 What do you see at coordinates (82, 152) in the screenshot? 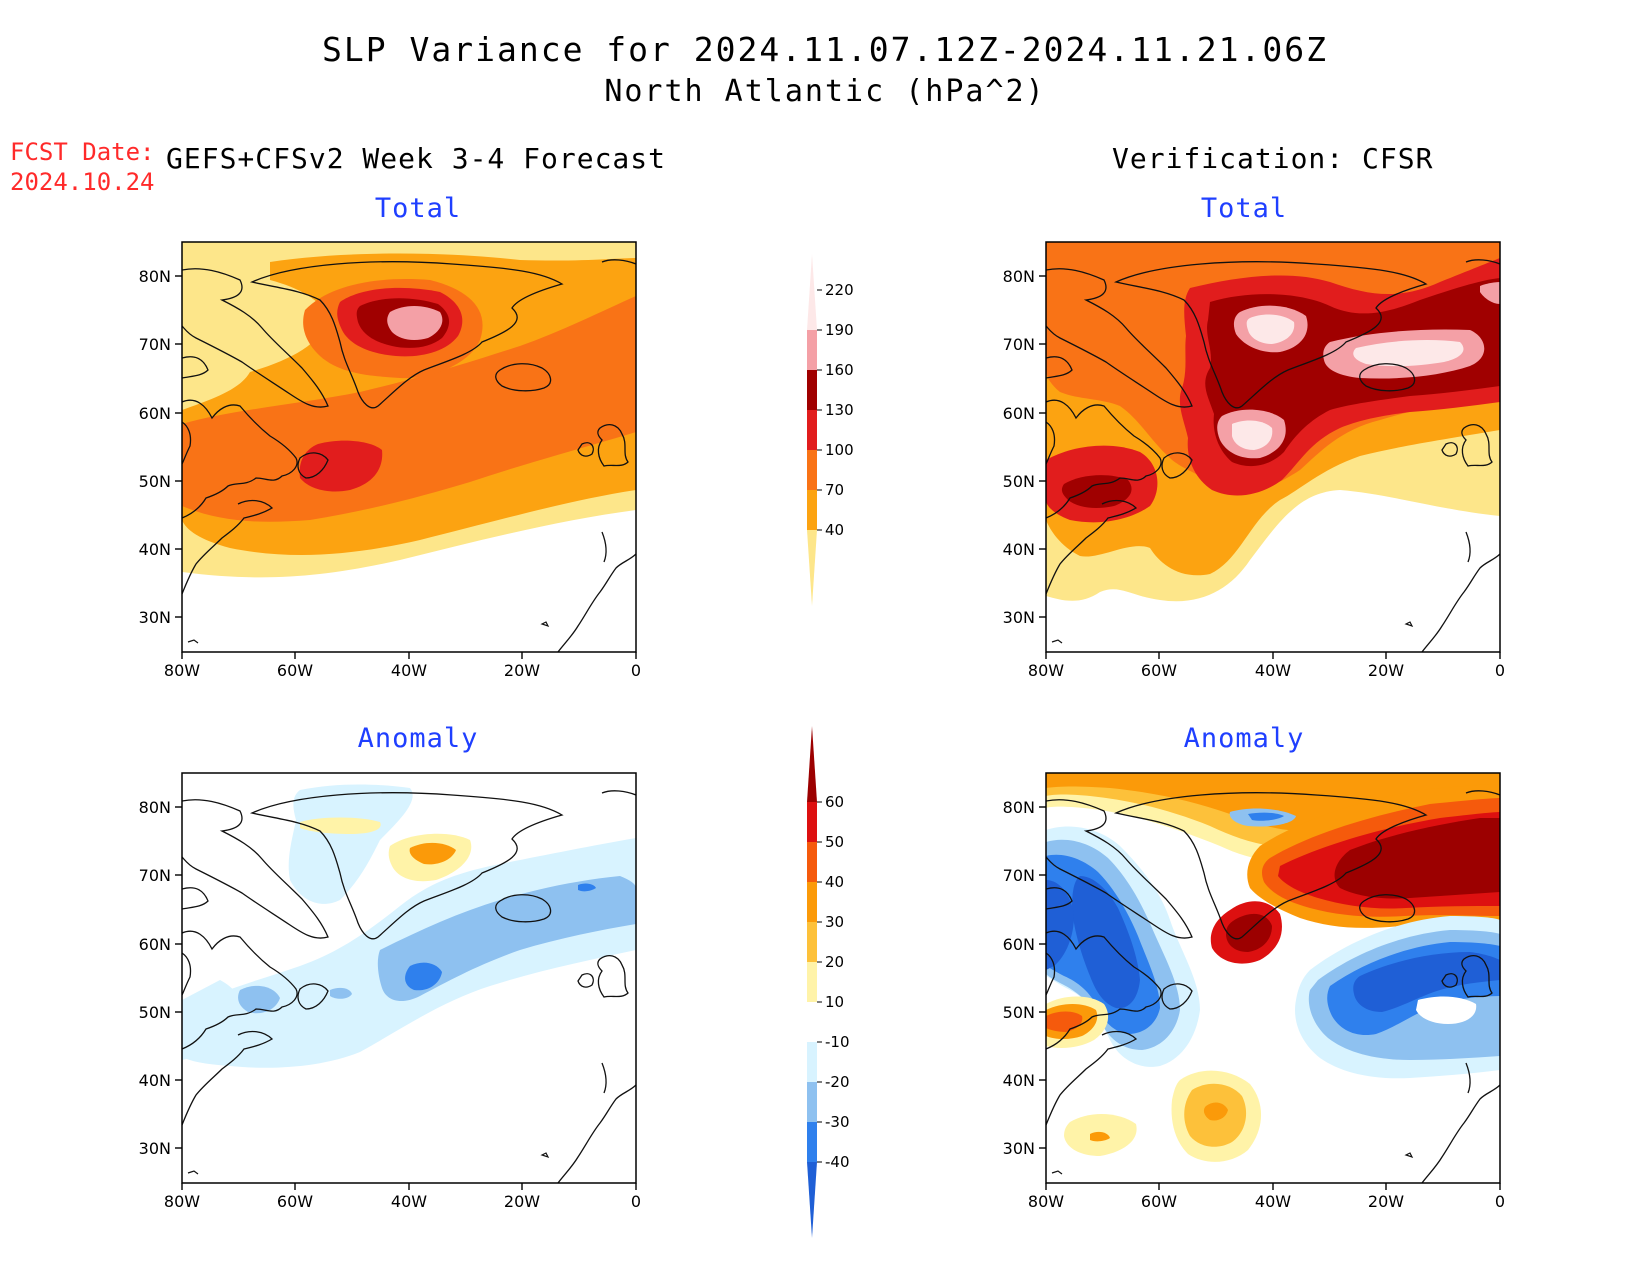
I see `fcst-date-label: FCST Date:` at bounding box center [82, 152].